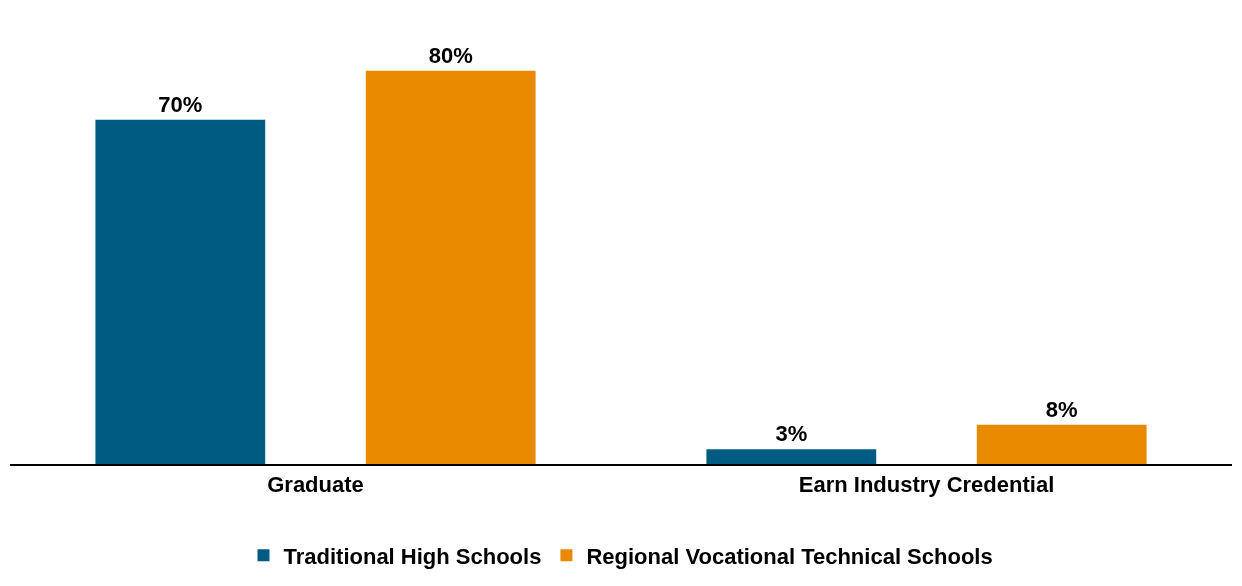  Describe the element at coordinates (180, 104) in the screenshot. I see `data-label: 70%` at that location.